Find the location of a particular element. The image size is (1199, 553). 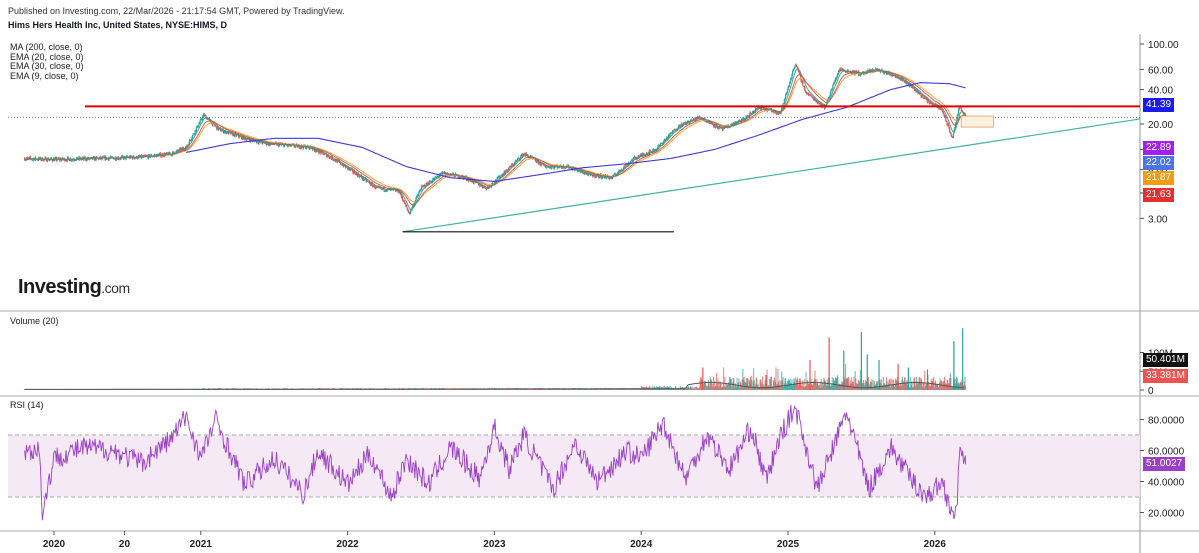

legend-ema9: EMA (9, close, 0) is located at coordinates (44, 75).